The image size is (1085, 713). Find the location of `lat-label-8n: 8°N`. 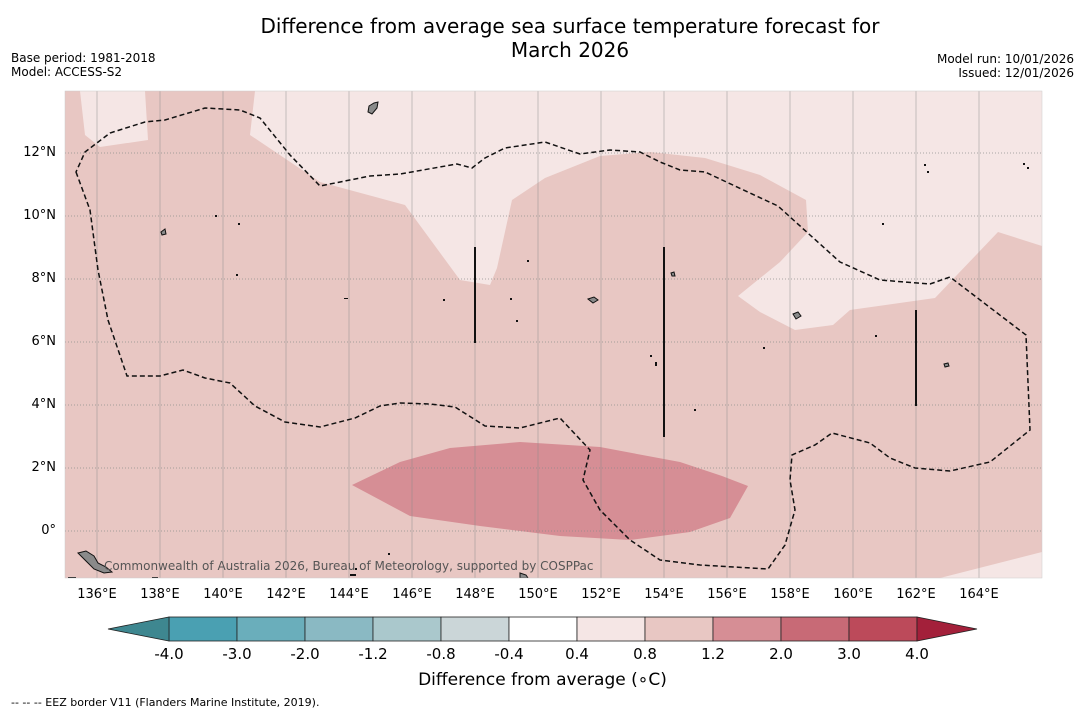

lat-label-8n: 8°N is located at coordinates (44, 278).